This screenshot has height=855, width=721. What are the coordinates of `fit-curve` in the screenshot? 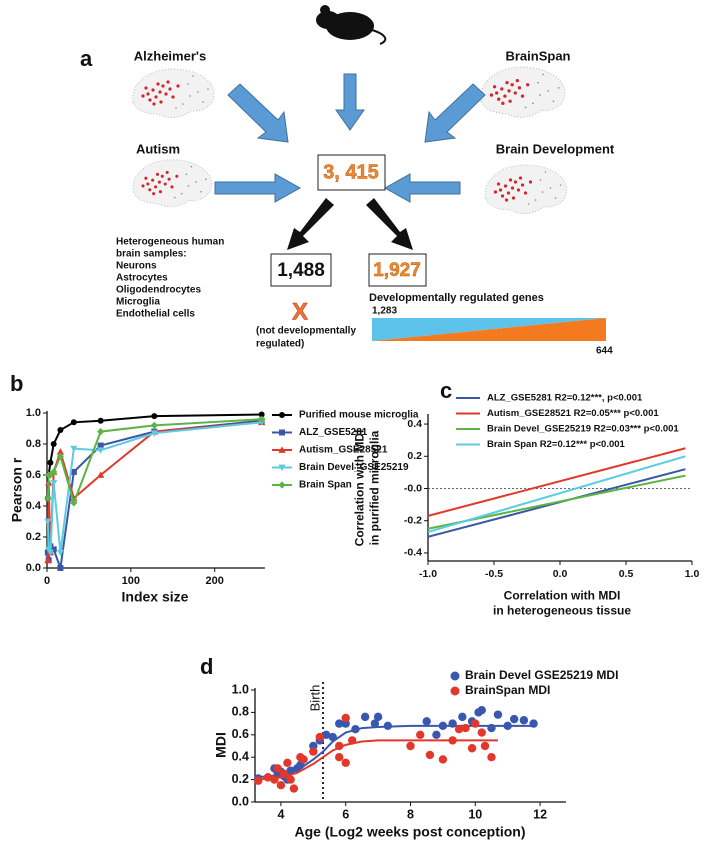 It's located at (376, 760).